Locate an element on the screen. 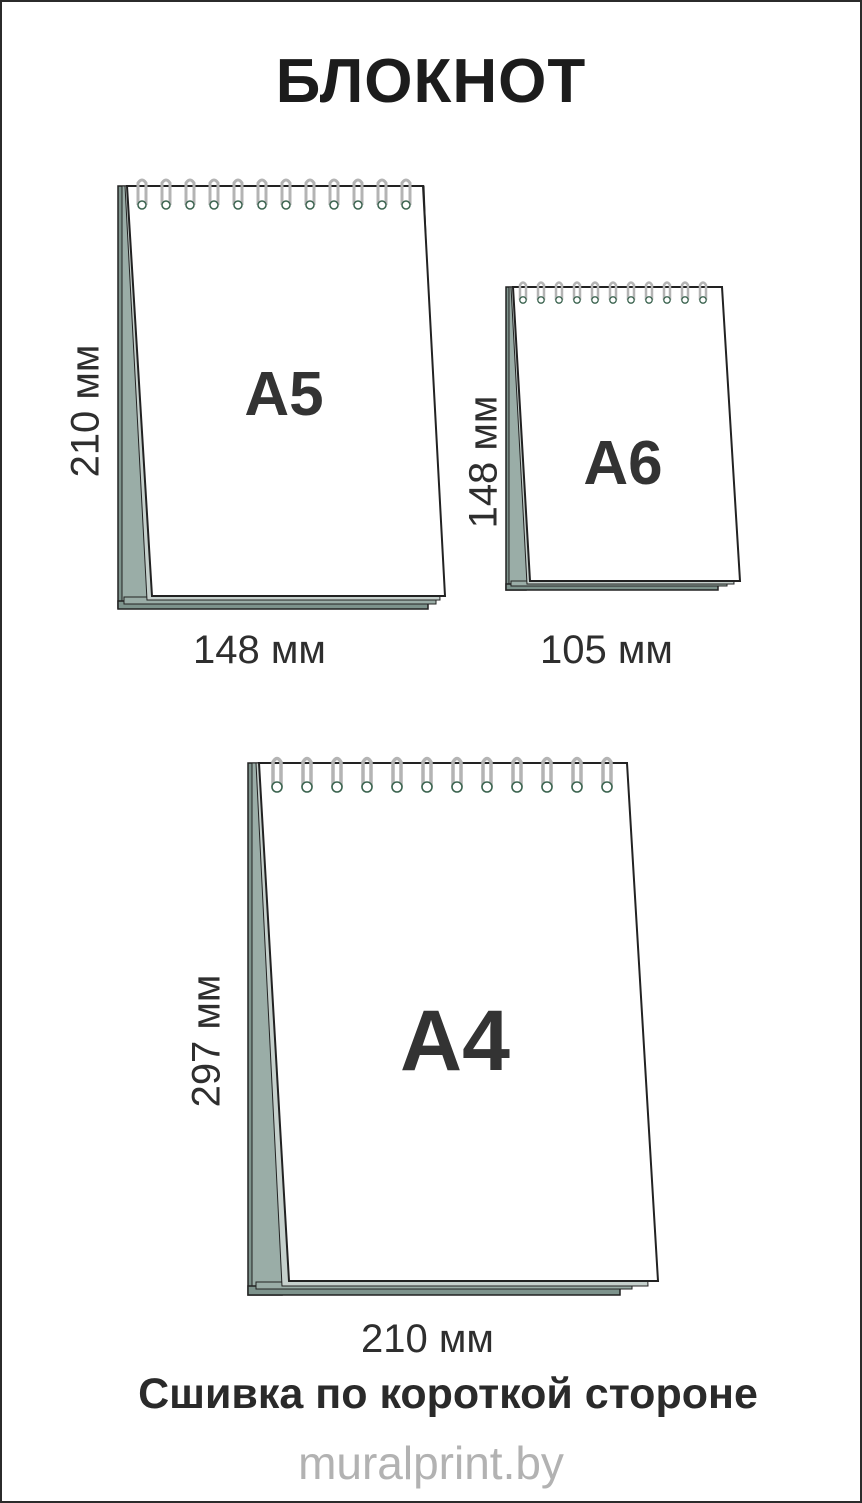 The image size is (862, 1503). a6-format-label: A6 is located at coordinates (622, 463).